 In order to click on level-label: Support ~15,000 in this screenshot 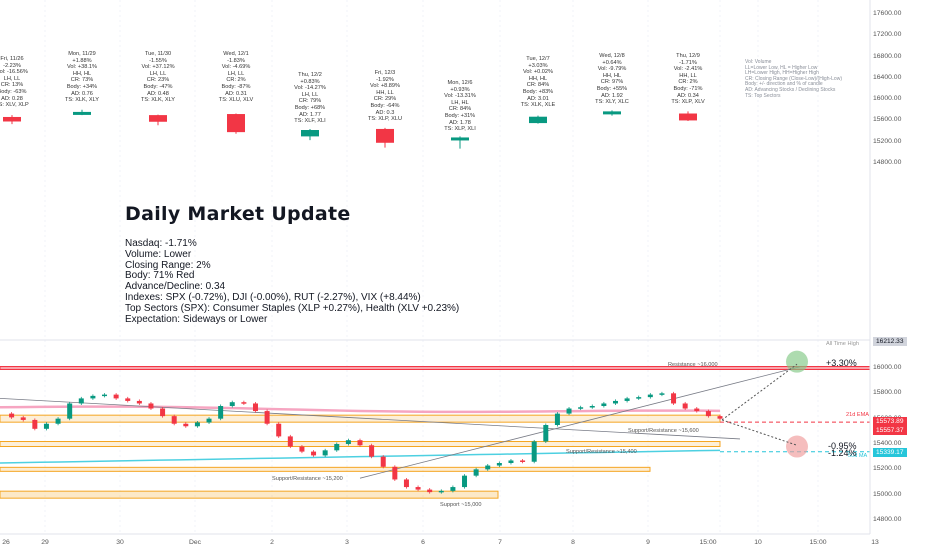, I will do `click(461, 505)`.